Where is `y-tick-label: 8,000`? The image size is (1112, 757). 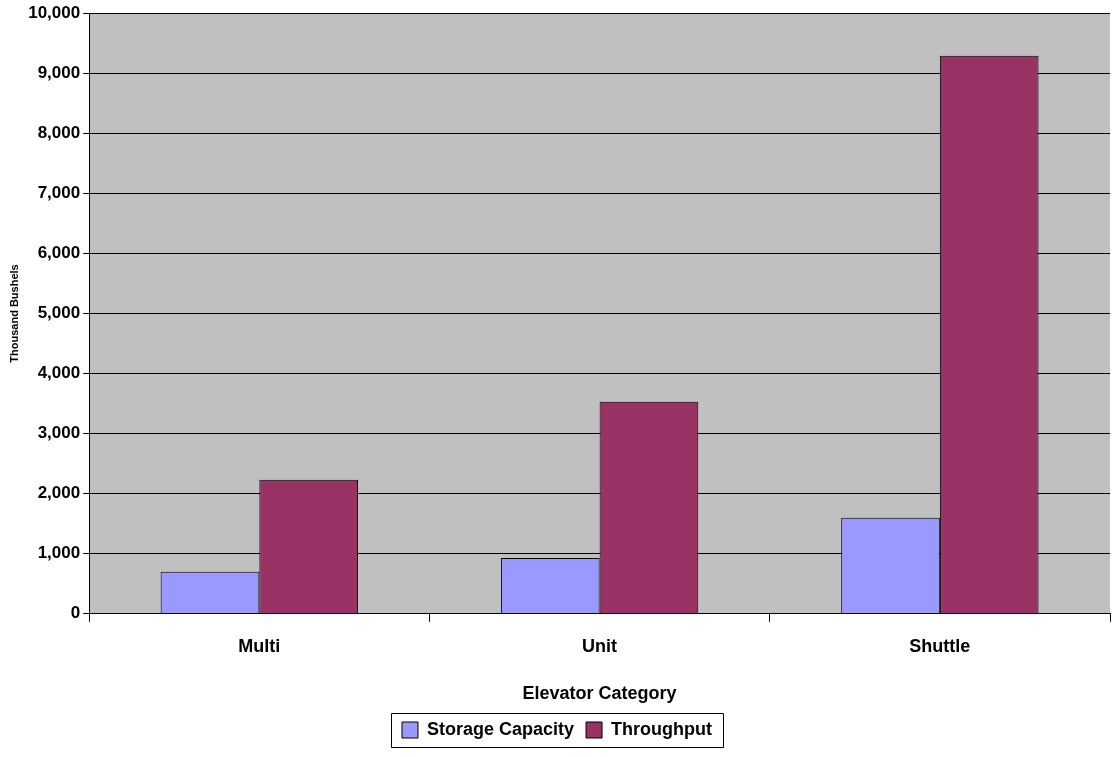 y-tick-label: 8,000 is located at coordinates (59, 133).